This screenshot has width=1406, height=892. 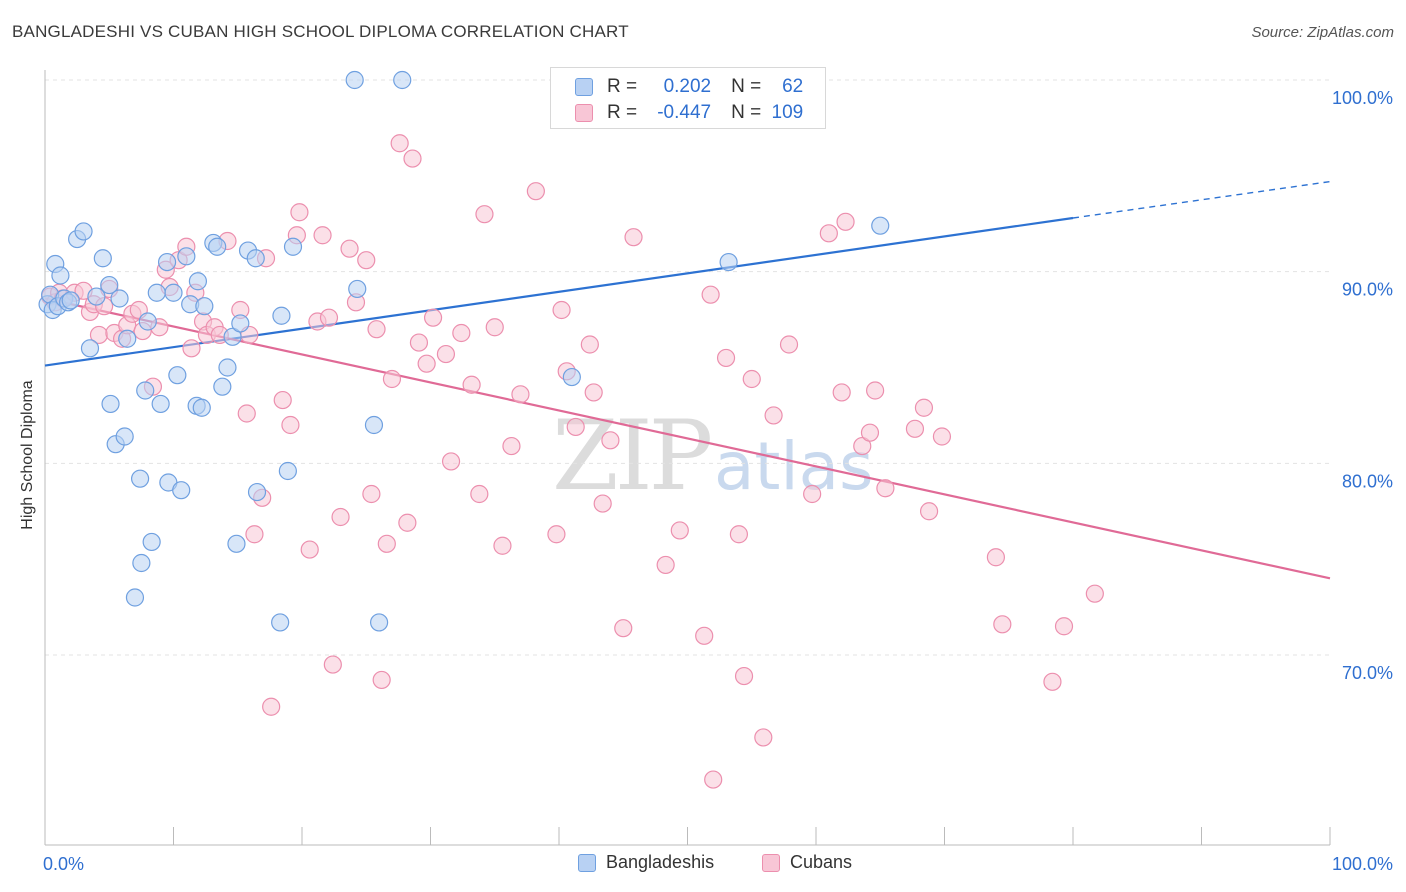 What do you see at coordinates (1367, 290) in the screenshot?
I see `y-tick-label: 90.0%` at bounding box center [1367, 290].